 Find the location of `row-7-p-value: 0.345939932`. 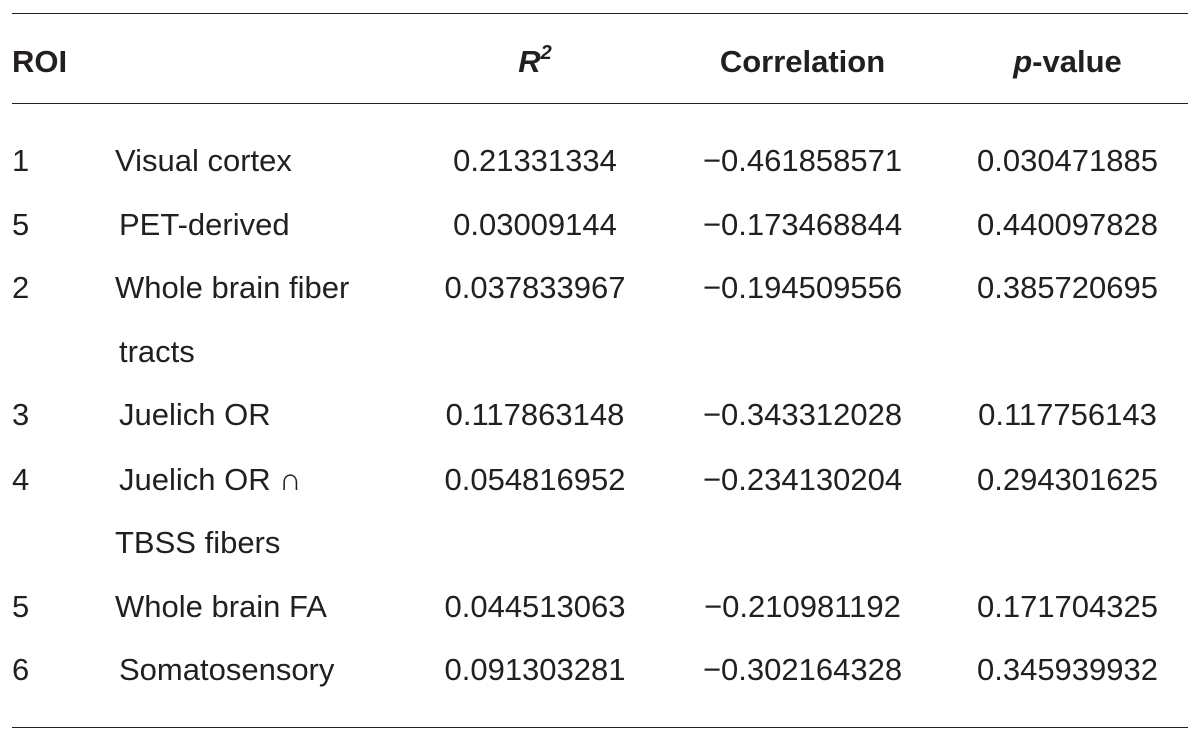

row-7-p-value: 0.345939932 is located at coordinates (1067, 669).